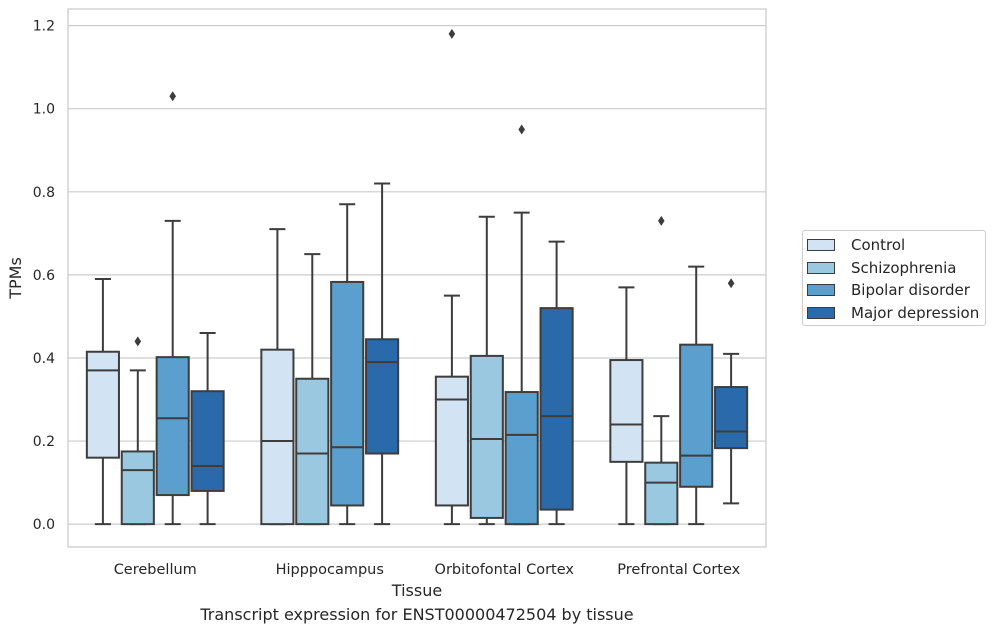  I want to click on legend-swatch-bipolar-disorder, so click(821, 290).